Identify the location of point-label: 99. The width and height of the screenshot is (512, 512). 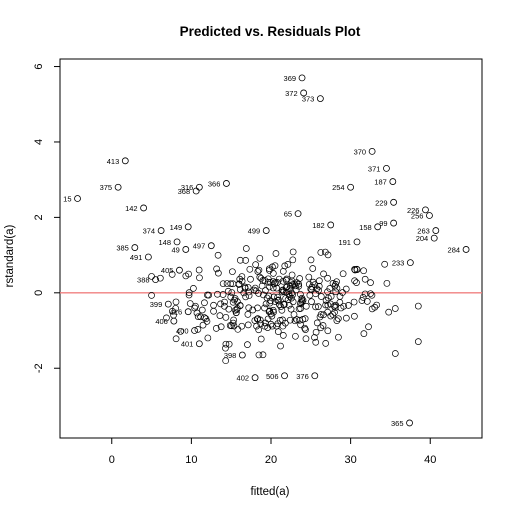
(383, 223).